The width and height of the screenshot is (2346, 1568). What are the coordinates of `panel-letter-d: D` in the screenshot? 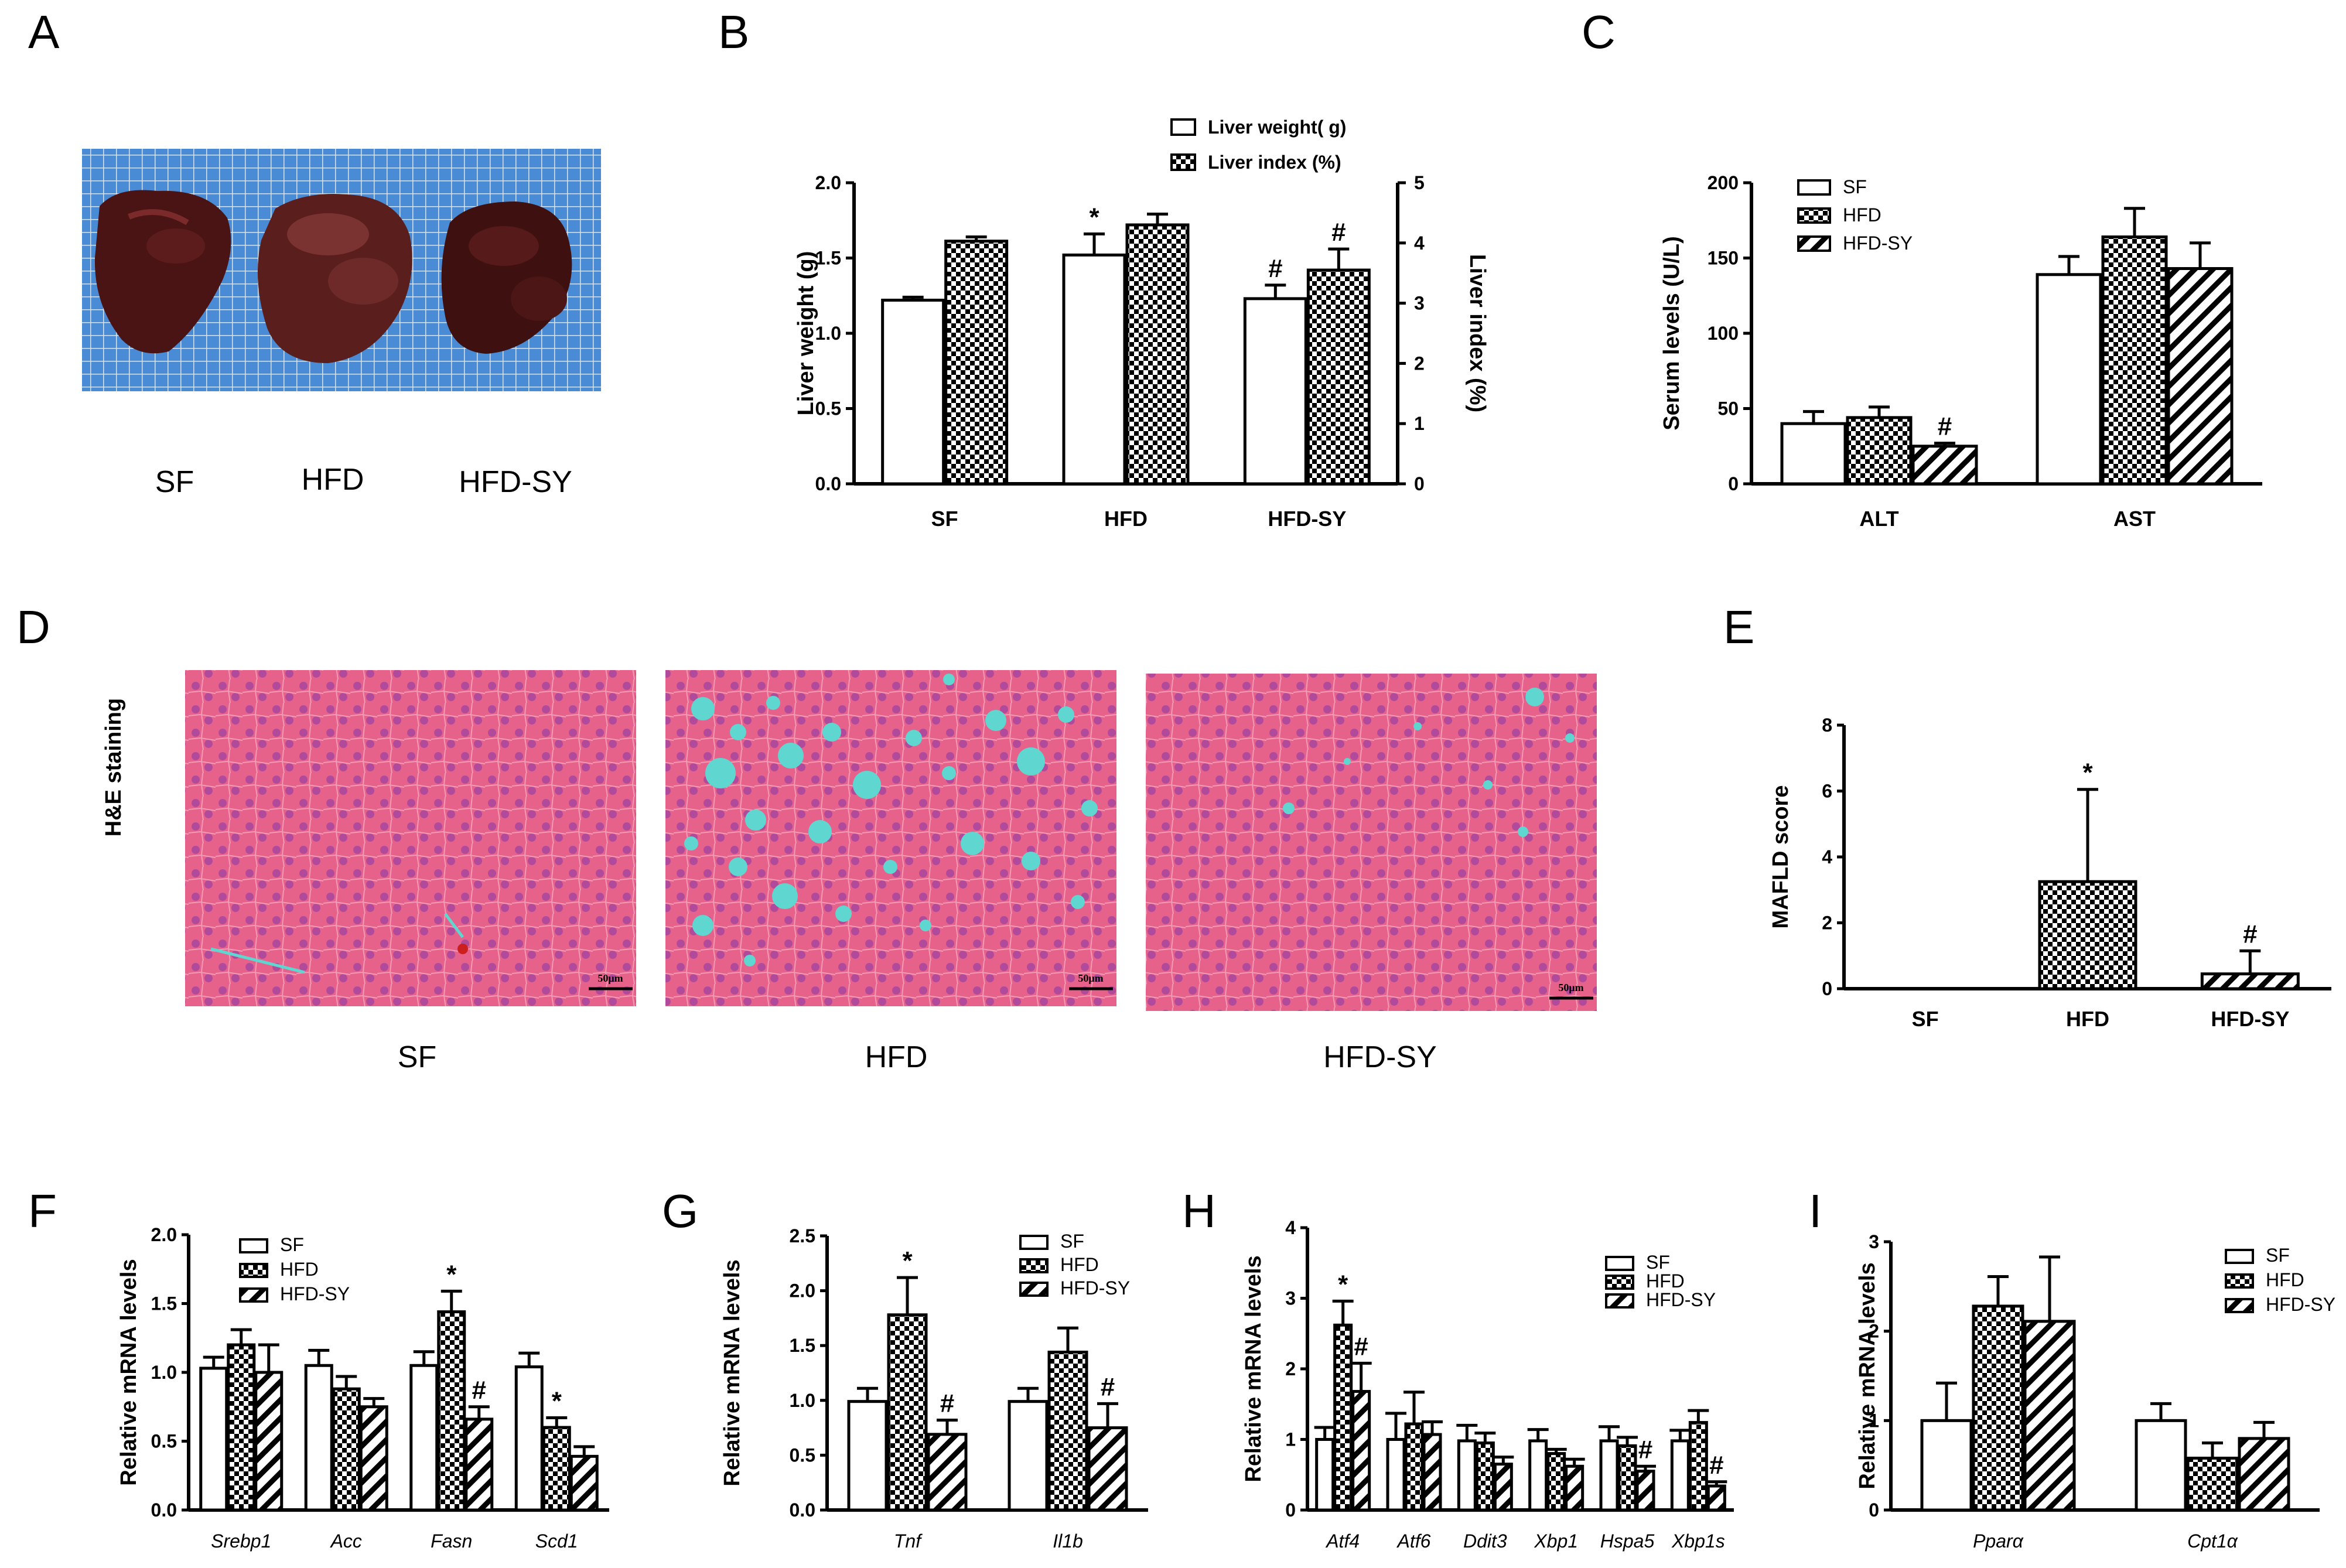 It's located at (33, 627).